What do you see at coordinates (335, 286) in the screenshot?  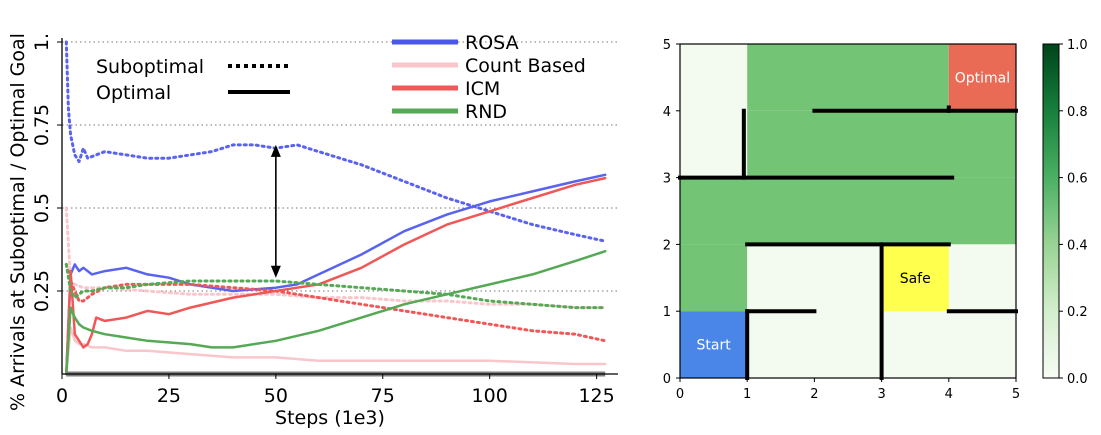 I see `series-line-rnd-dotted` at bounding box center [335, 286].